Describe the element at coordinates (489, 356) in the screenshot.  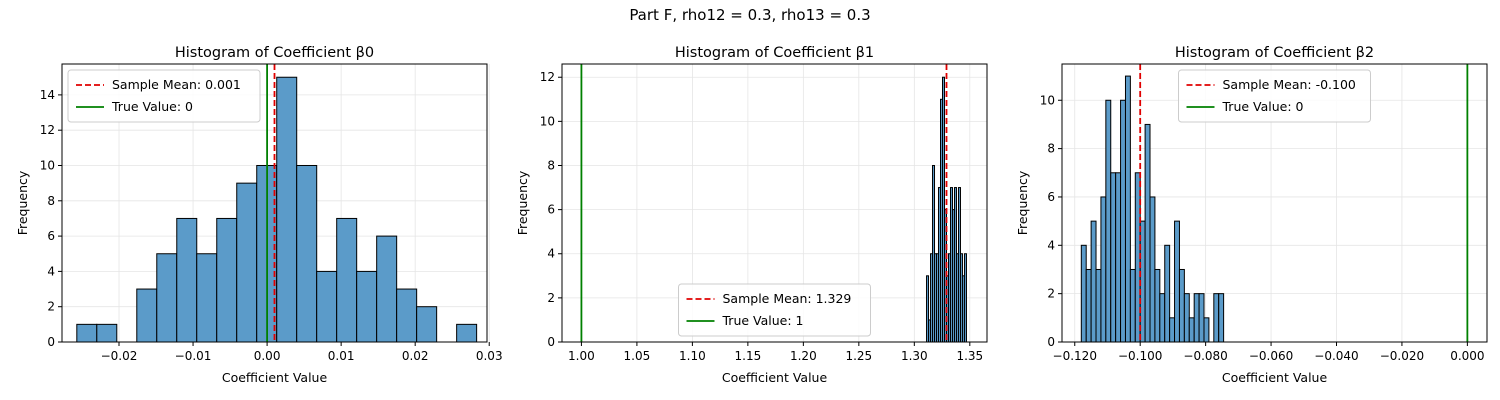
I see `x-tick-label: 0.03` at that location.